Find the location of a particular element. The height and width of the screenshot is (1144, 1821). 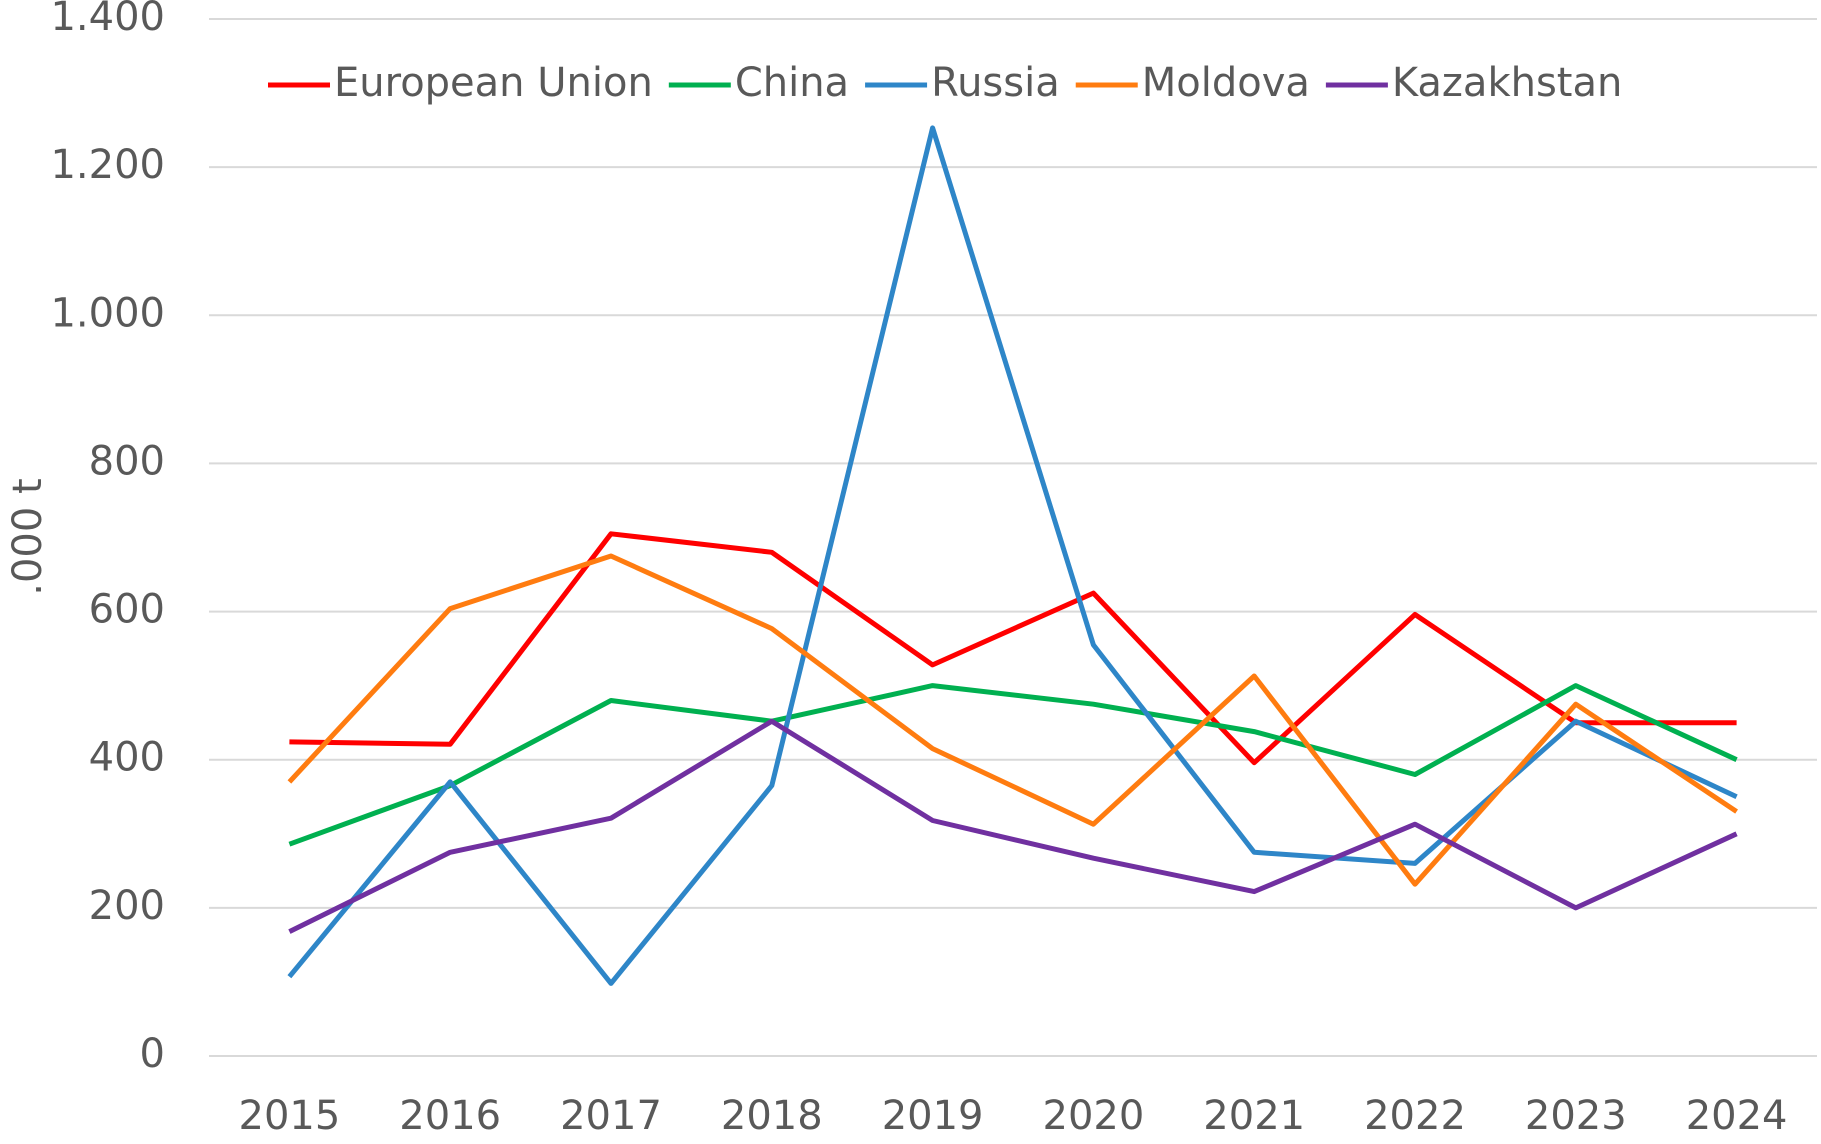

x-tick-label: 2024 is located at coordinates (1737, 1116).